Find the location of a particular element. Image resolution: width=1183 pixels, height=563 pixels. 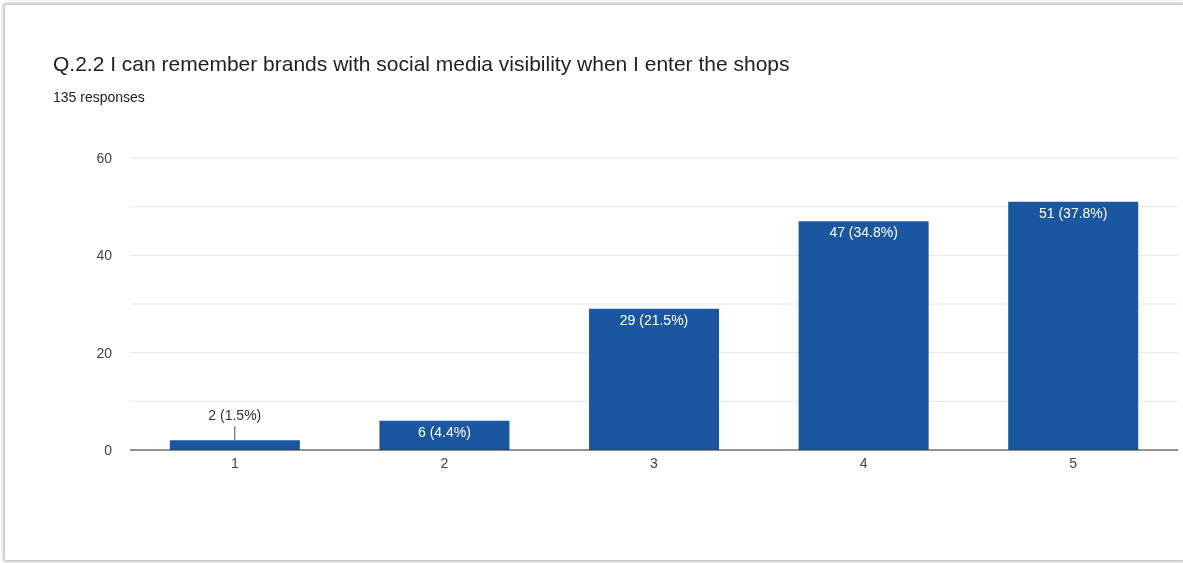

x-tick-label: 1 is located at coordinates (234, 462).